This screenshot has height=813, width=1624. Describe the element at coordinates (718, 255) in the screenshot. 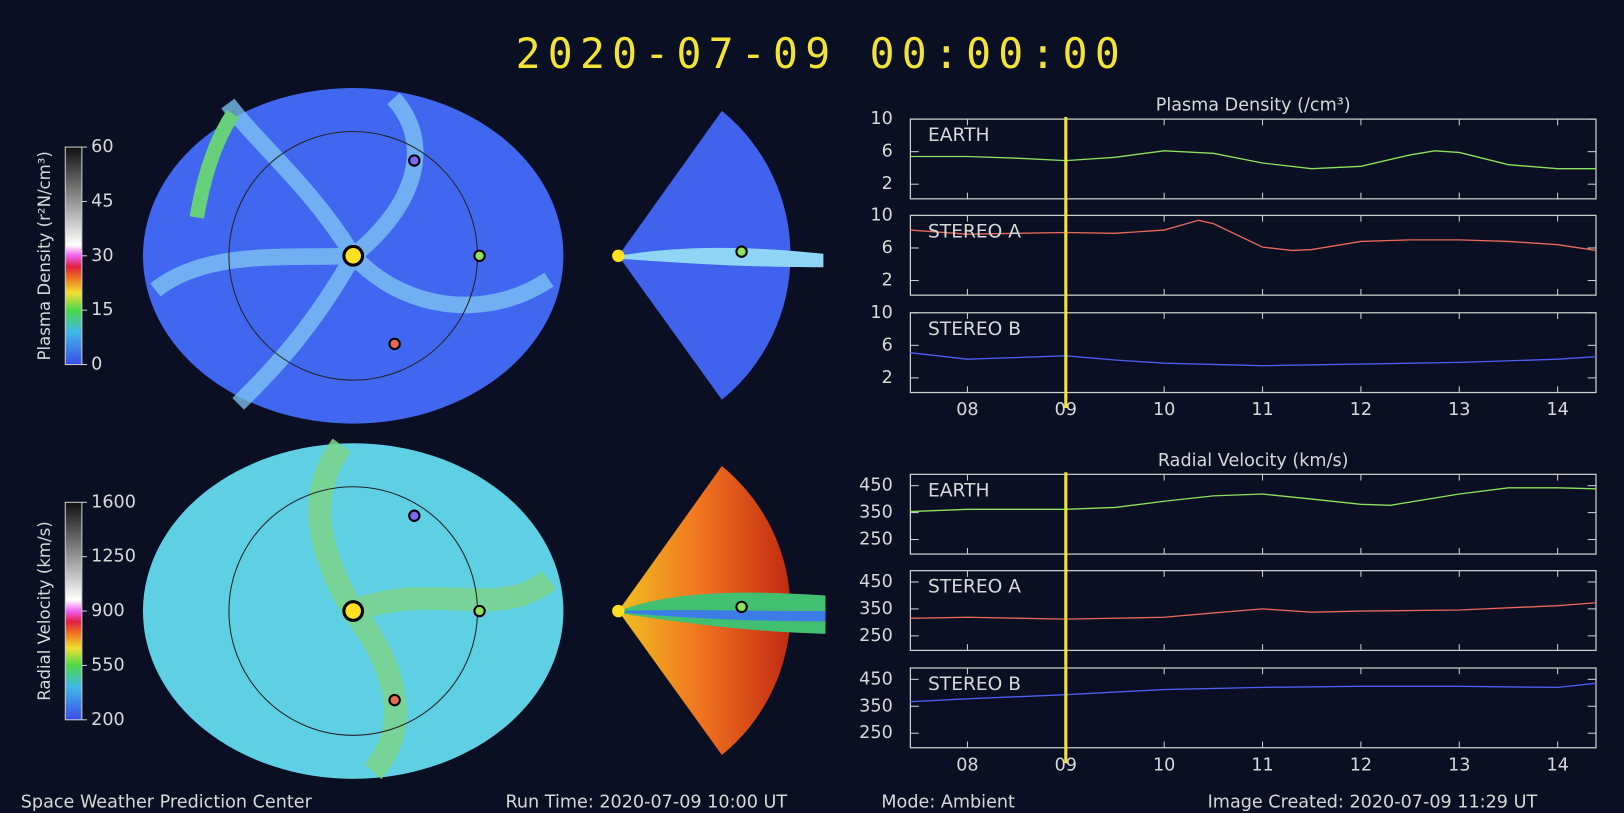

I see `density-wedge` at that location.